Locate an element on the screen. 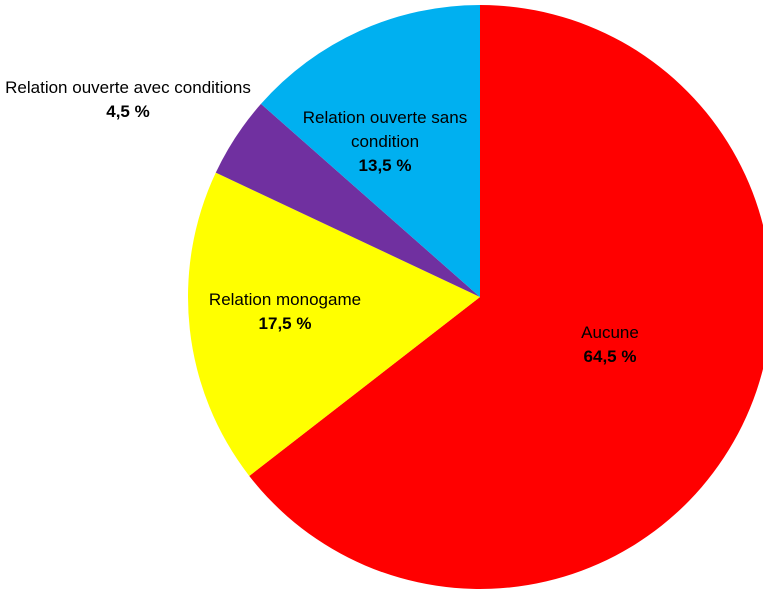 The width and height of the screenshot is (763, 594). category-label: Relation ouverte avec conditions is located at coordinates (128, 87).